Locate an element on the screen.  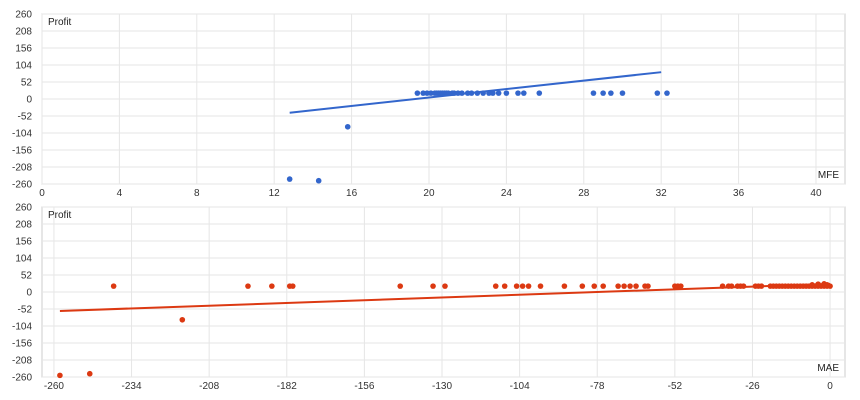
x-tick-label: 32 is located at coordinates (662, 193).